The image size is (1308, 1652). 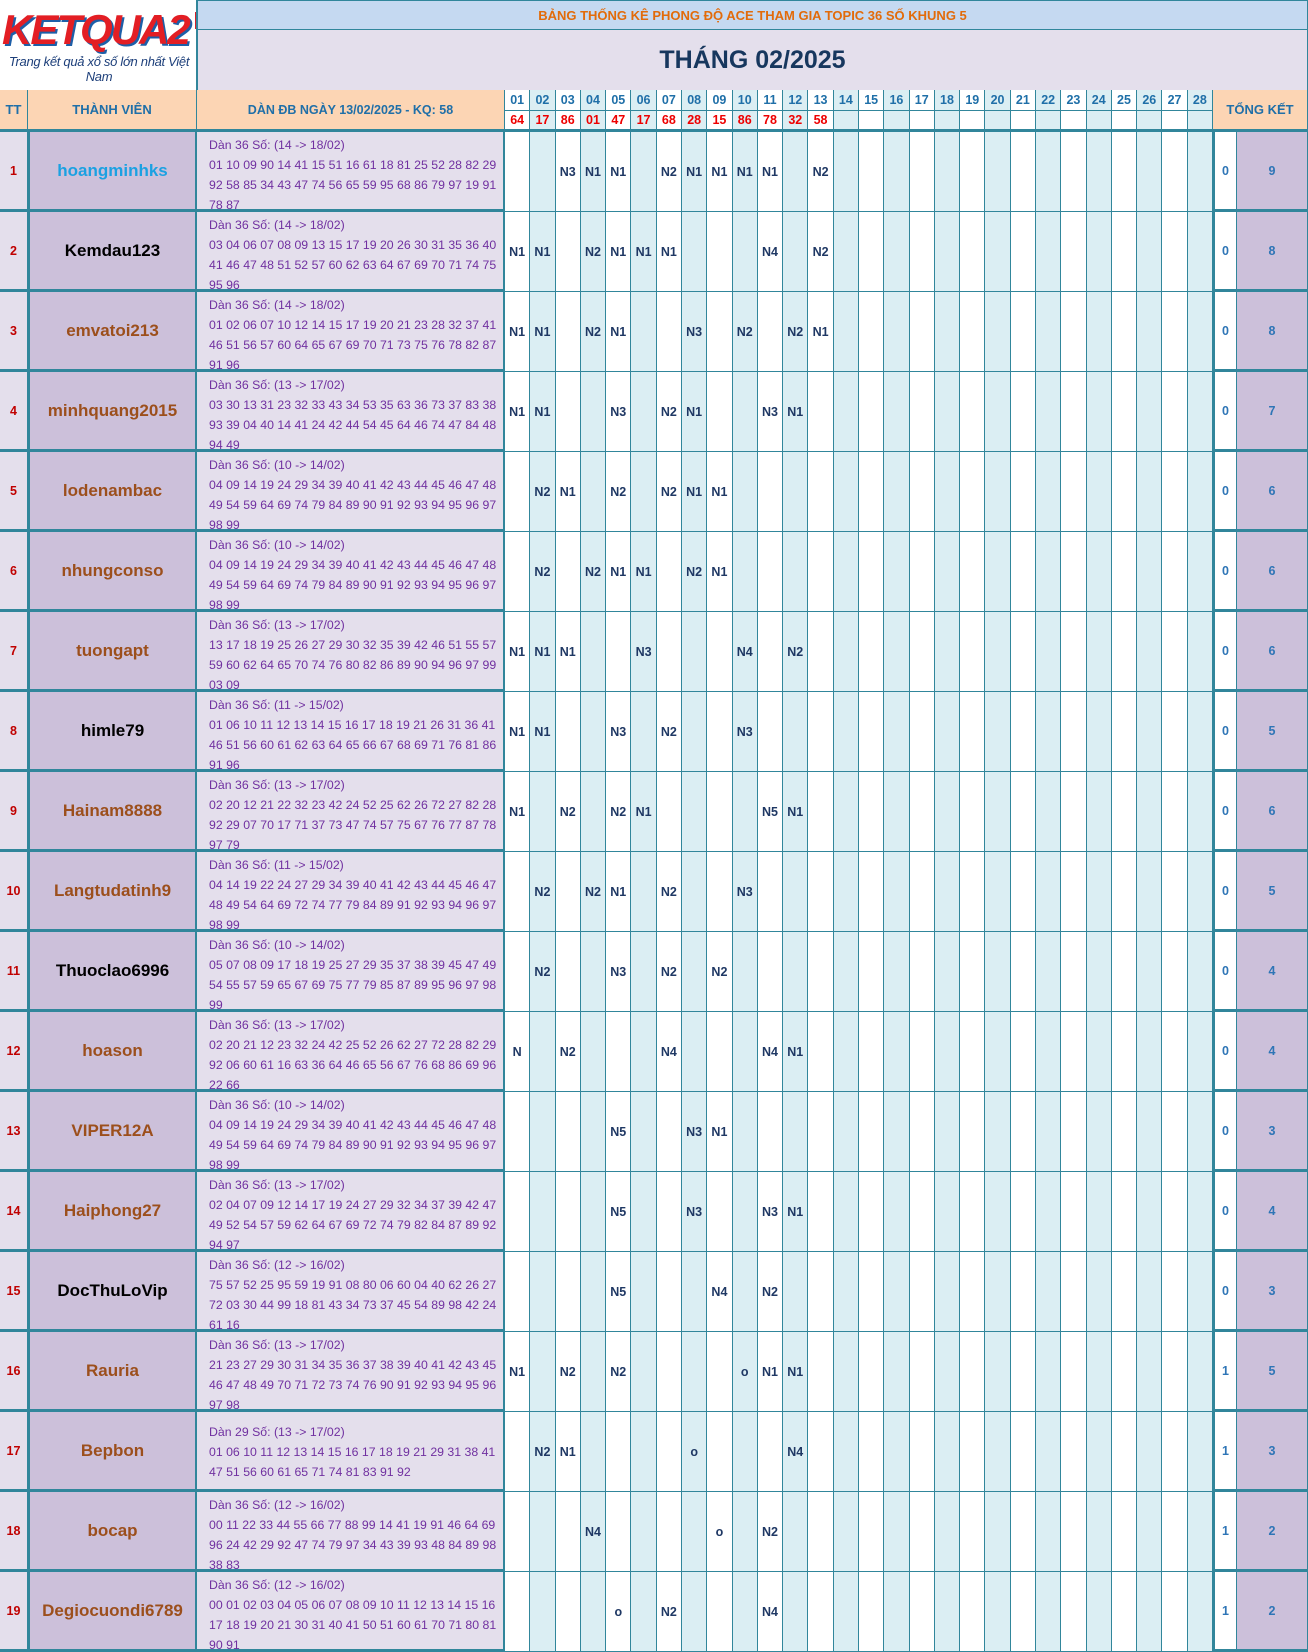 What do you see at coordinates (112, 1452) in the screenshot?
I see `member-name: Bepbon` at bounding box center [112, 1452].